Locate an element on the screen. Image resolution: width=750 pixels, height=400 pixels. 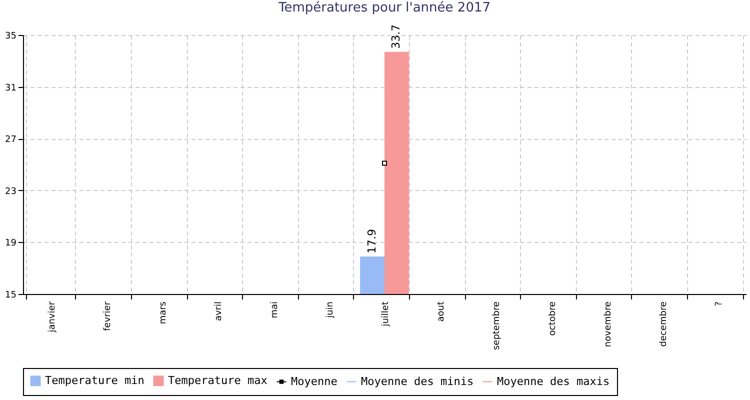
y-tick-label: 27 is located at coordinates (10, 140).